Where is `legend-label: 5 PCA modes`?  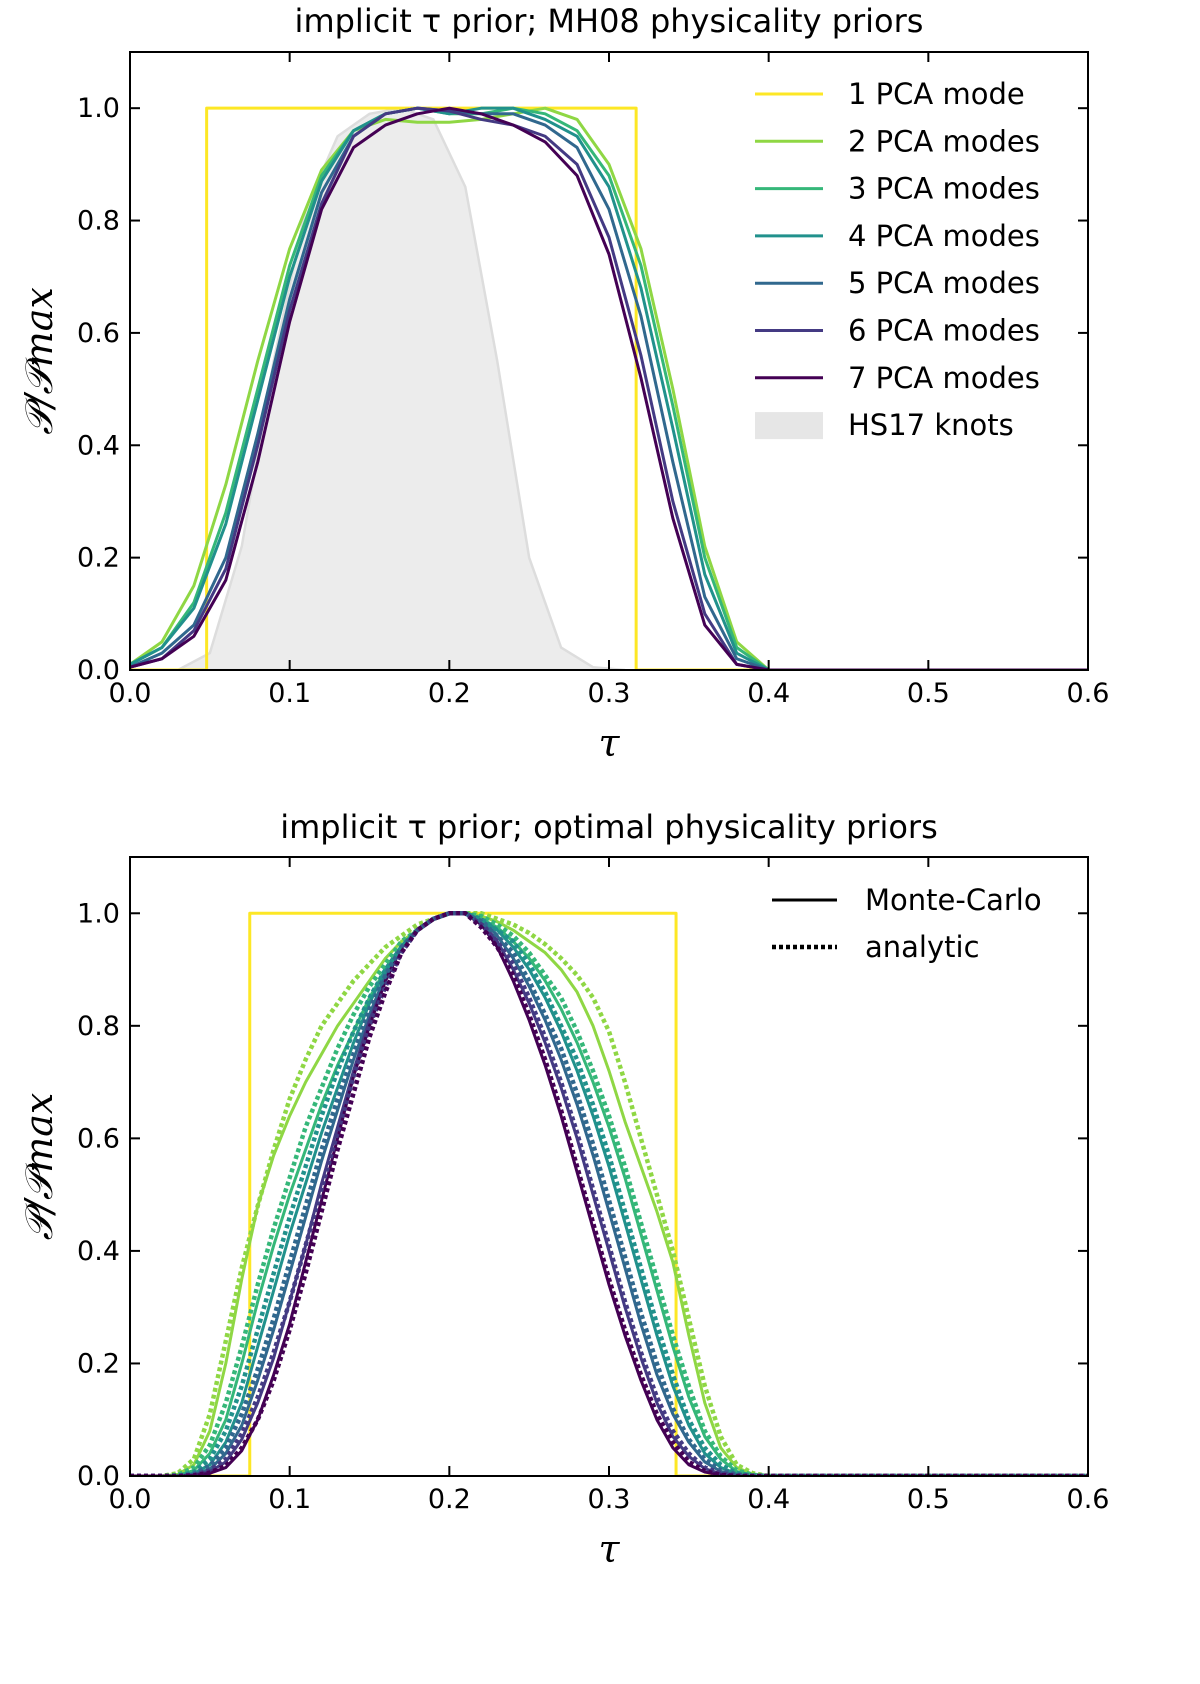
legend-label: 5 PCA modes is located at coordinates (944, 283).